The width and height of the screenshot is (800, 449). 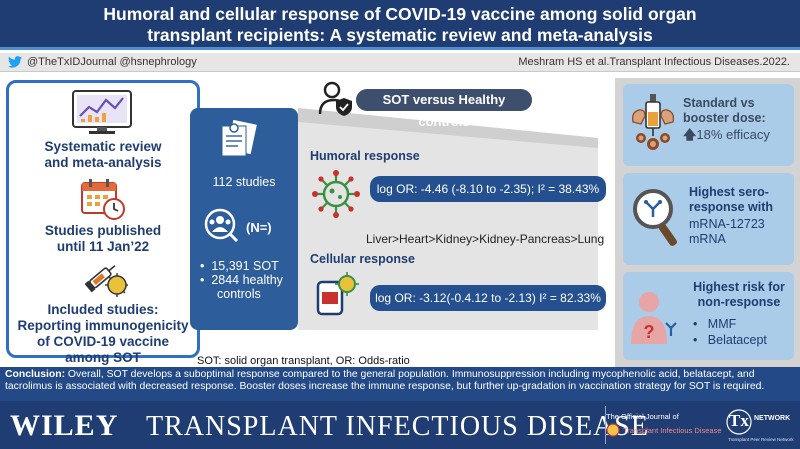 I want to click on risk-item-mmf-row: • MMF, so click(x=730, y=324).